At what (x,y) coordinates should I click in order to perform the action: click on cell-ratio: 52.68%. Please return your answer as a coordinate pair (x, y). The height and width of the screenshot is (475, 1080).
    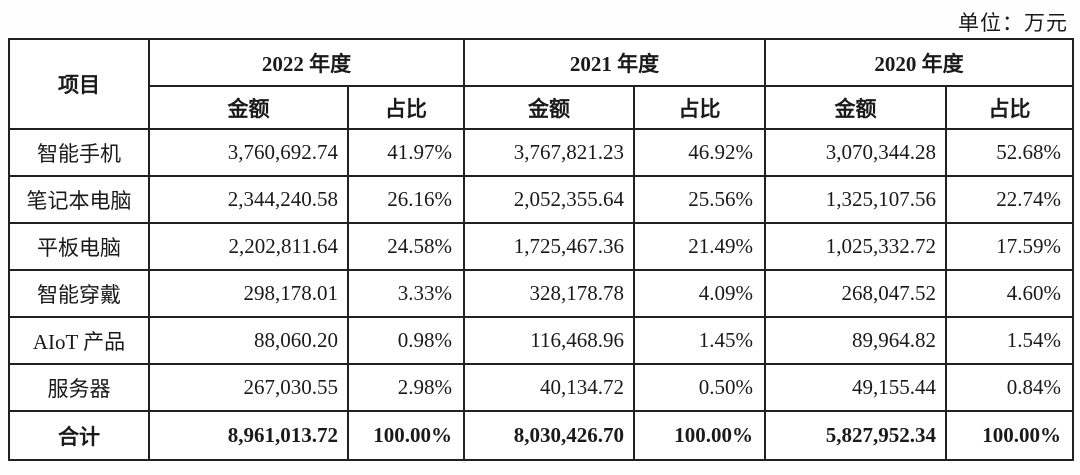
    Looking at the image, I should click on (1009, 152).